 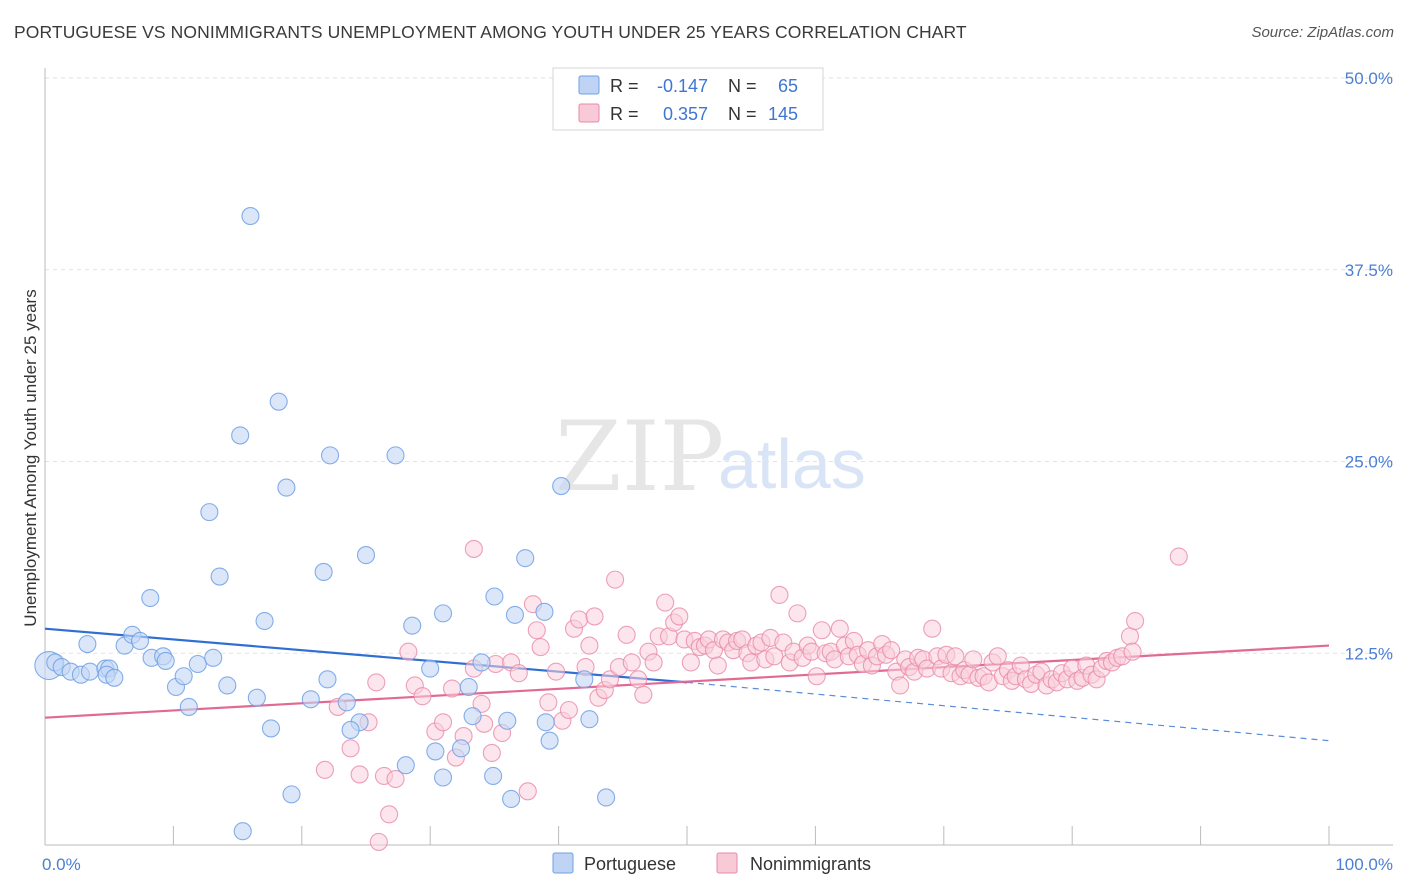 What do you see at coordinates (682, 86) in the screenshot?
I see `legend-r-value: -0.147` at bounding box center [682, 86].